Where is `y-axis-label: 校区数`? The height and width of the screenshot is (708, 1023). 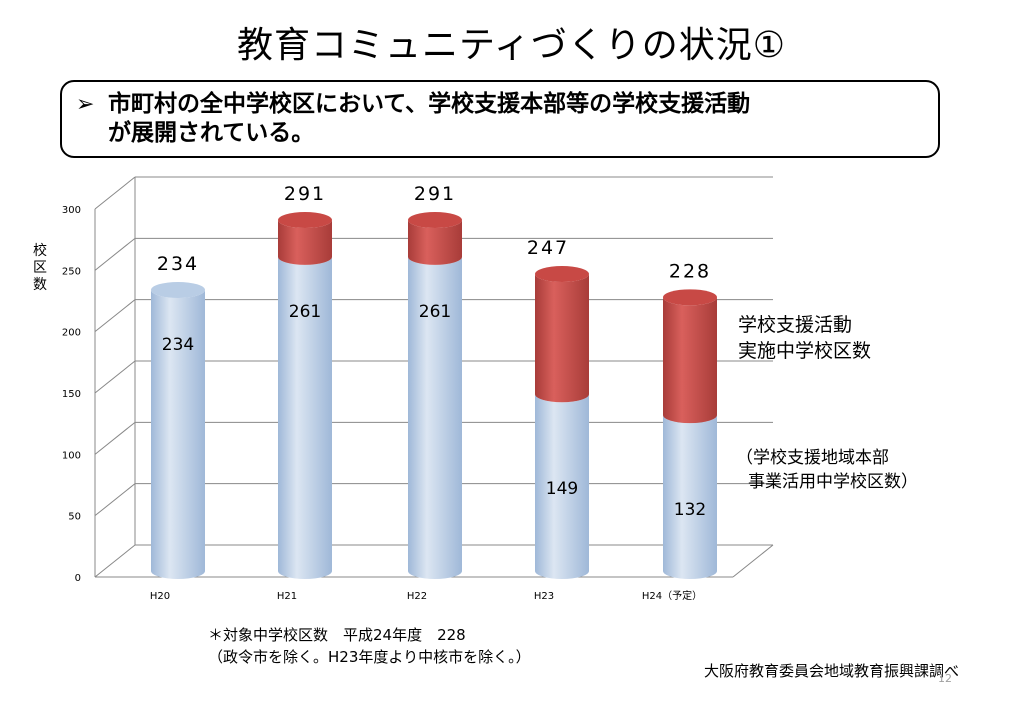
y-axis-label: 校区数 is located at coordinates (40, 268).